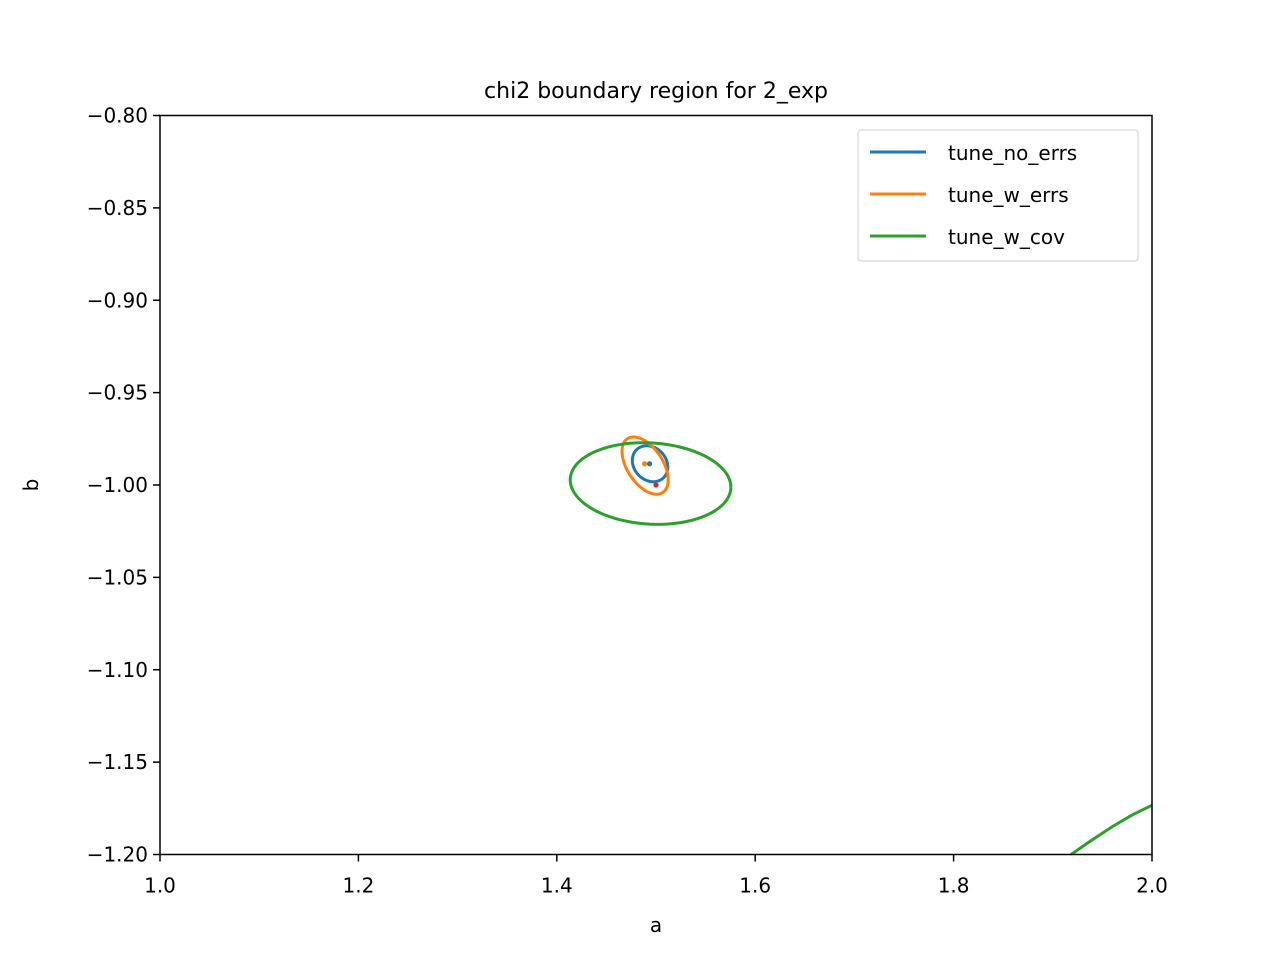 Image resolution: width=1280 pixels, height=960 pixels. I want to click on y-tick-label: −1.10, so click(117, 670).